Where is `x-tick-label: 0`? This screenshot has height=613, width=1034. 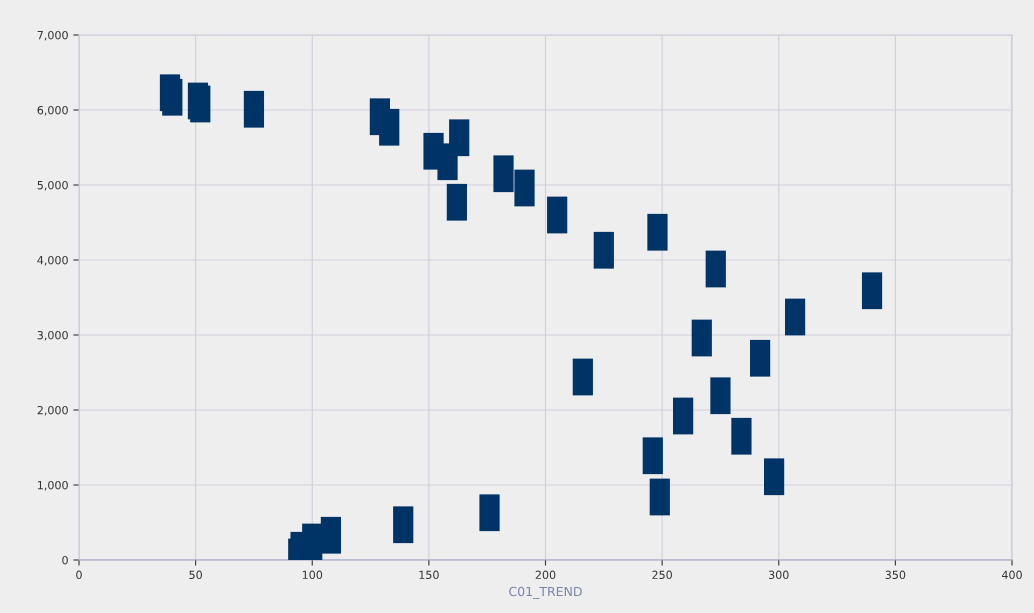 x-tick-label: 0 is located at coordinates (79, 575).